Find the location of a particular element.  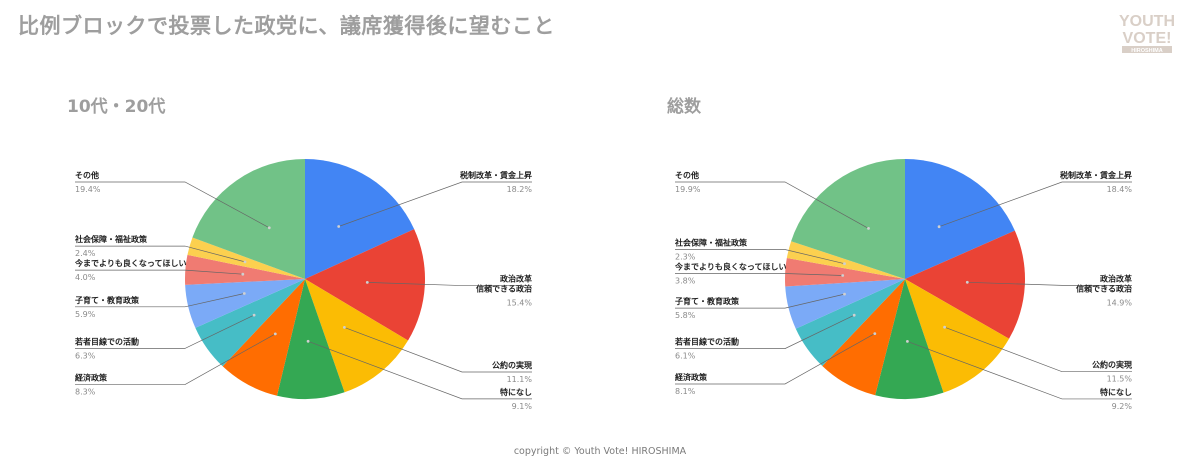

slice-value-label: 19.4% is located at coordinates (88, 189).